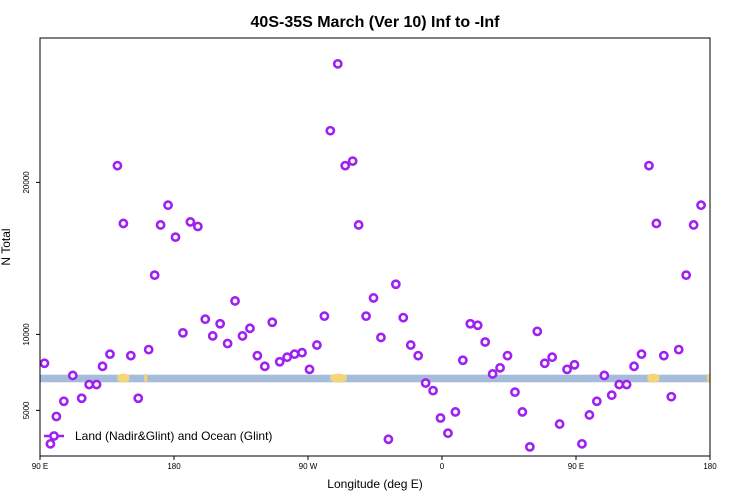  I want to click on y-tick-label: 10000, so click(26, 334).